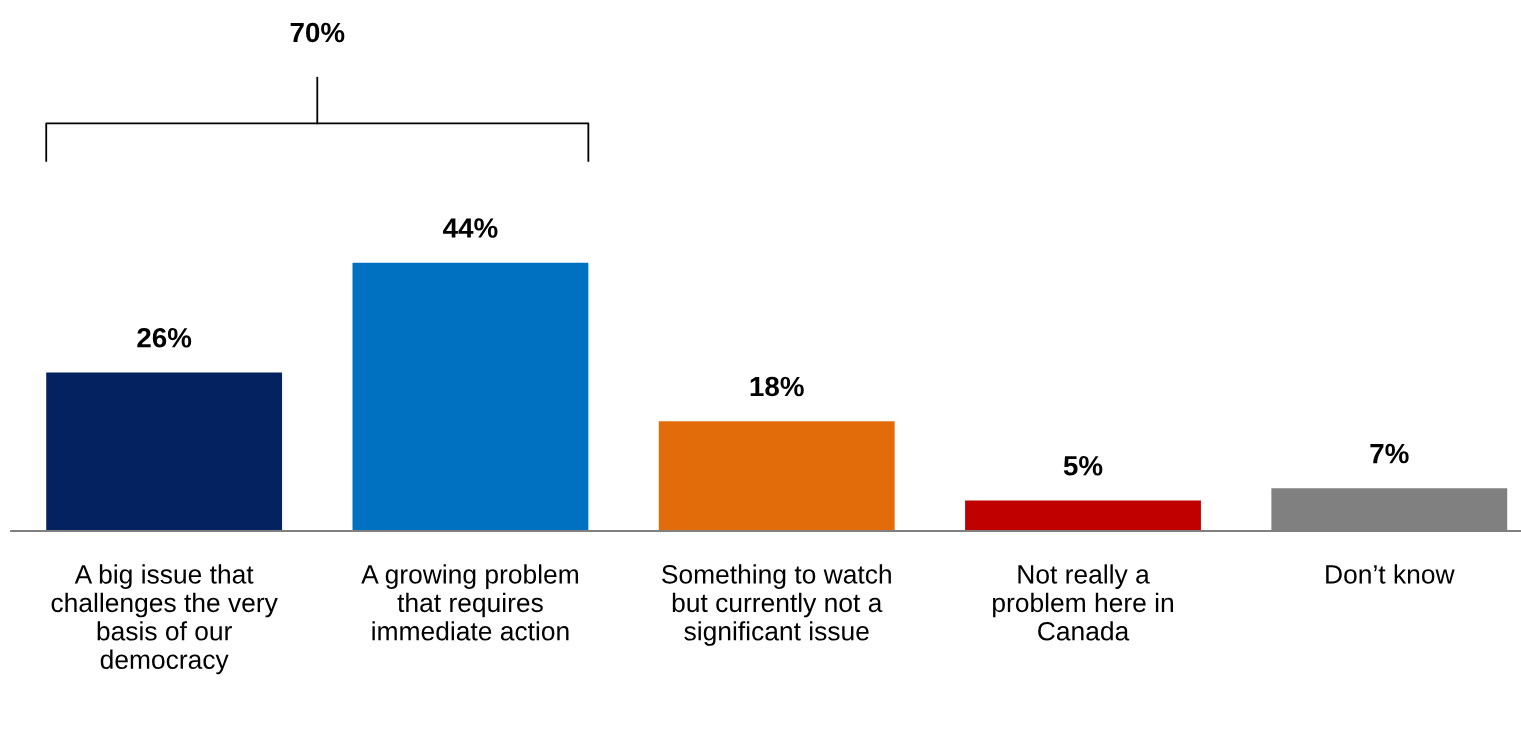 The height and width of the screenshot is (738, 1521). What do you see at coordinates (469, 602) in the screenshot?
I see `x-tick-label: A growing problem that requires immediate action` at bounding box center [469, 602].